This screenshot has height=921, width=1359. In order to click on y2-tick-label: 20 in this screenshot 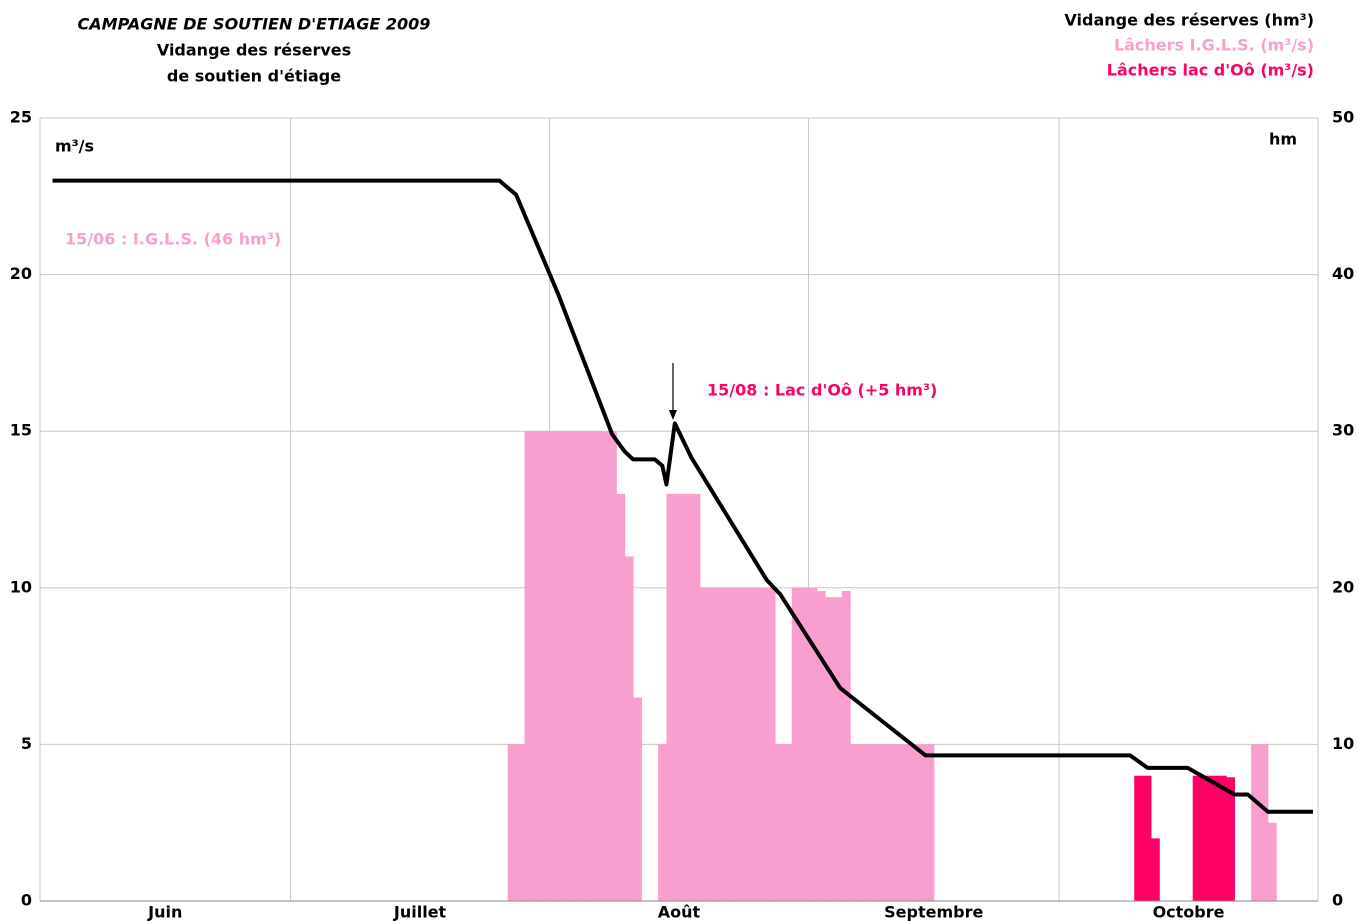, I will do `click(1343, 586)`.